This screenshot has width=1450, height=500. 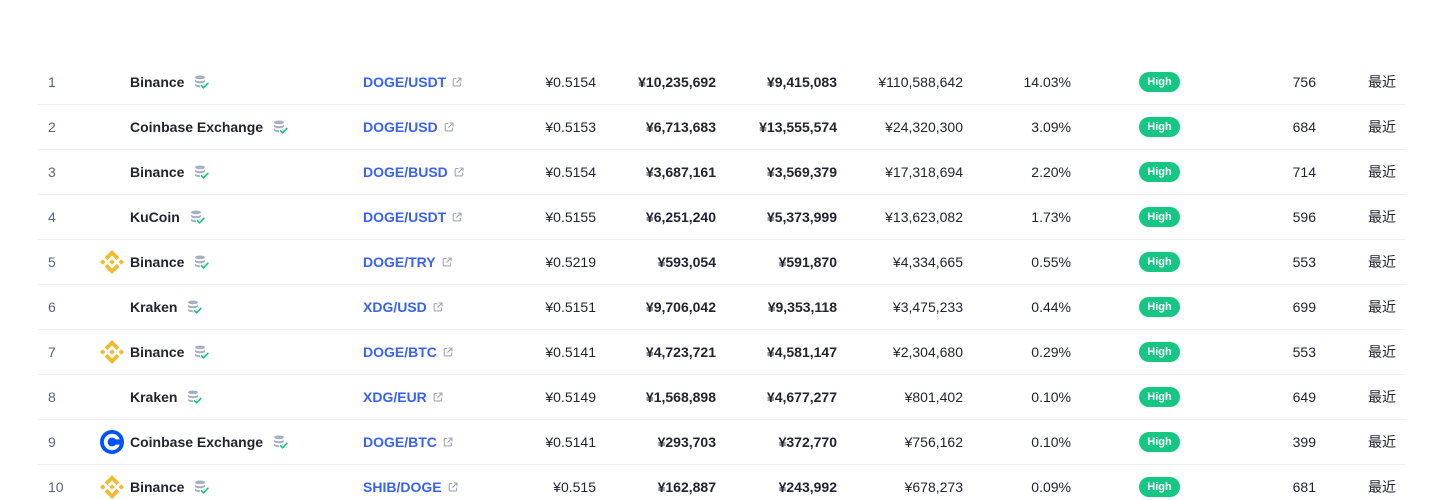 I want to click on depth-minus-cell: ¥3,569,379, so click(x=801, y=172).